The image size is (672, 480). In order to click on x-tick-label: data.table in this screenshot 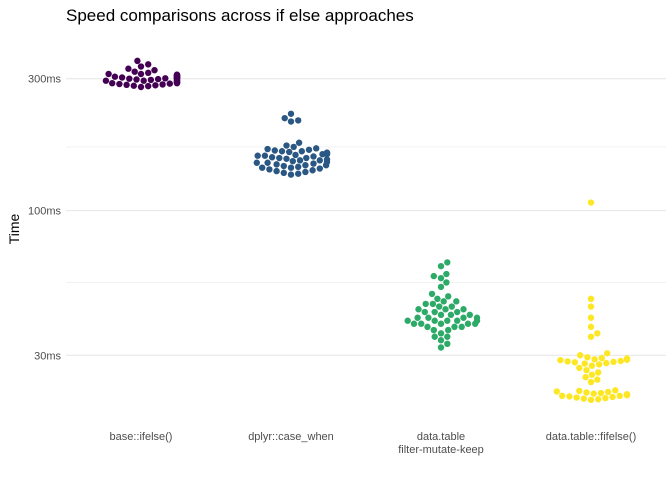, I will do `click(441, 437)`.